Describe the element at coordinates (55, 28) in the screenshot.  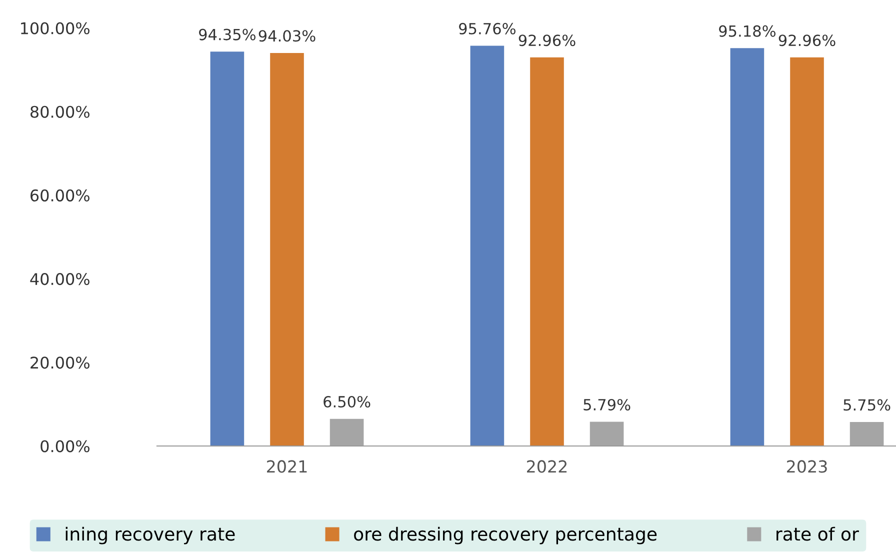
I see `y-tick-label: 100.00%` at that location.